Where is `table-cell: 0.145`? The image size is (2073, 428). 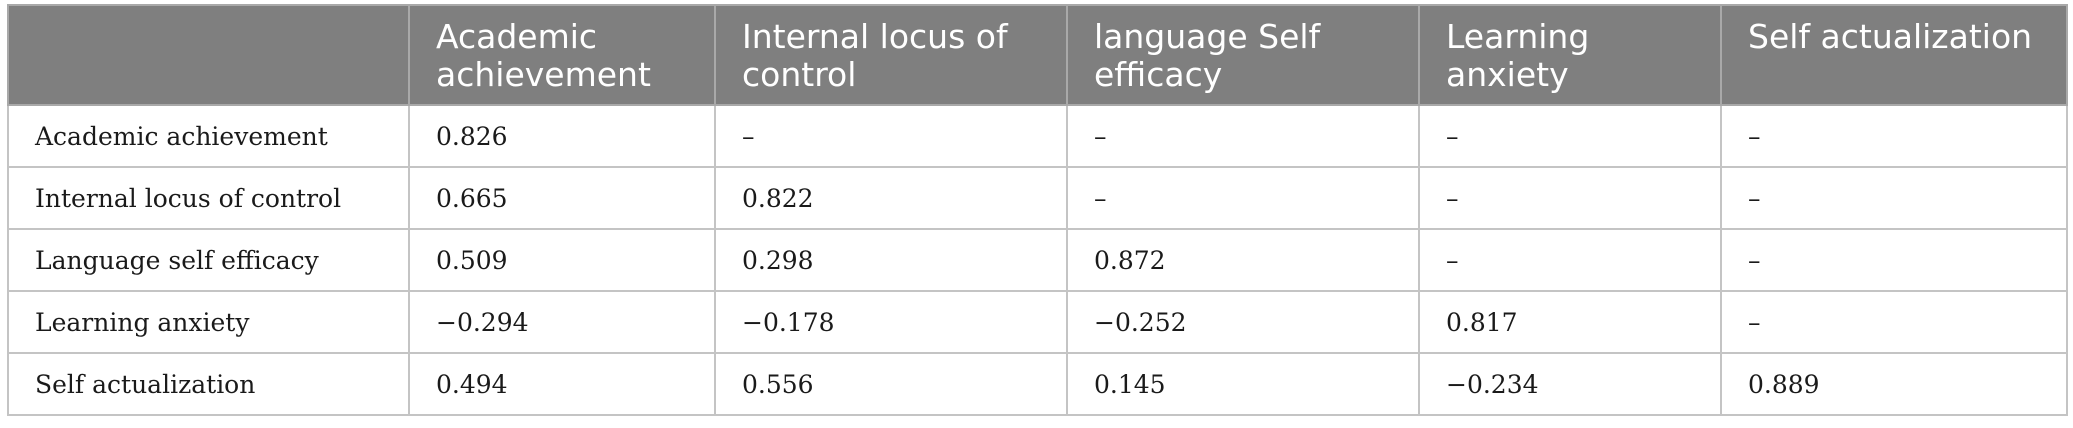 table-cell: 0.145 is located at coordinates (1243, 384).